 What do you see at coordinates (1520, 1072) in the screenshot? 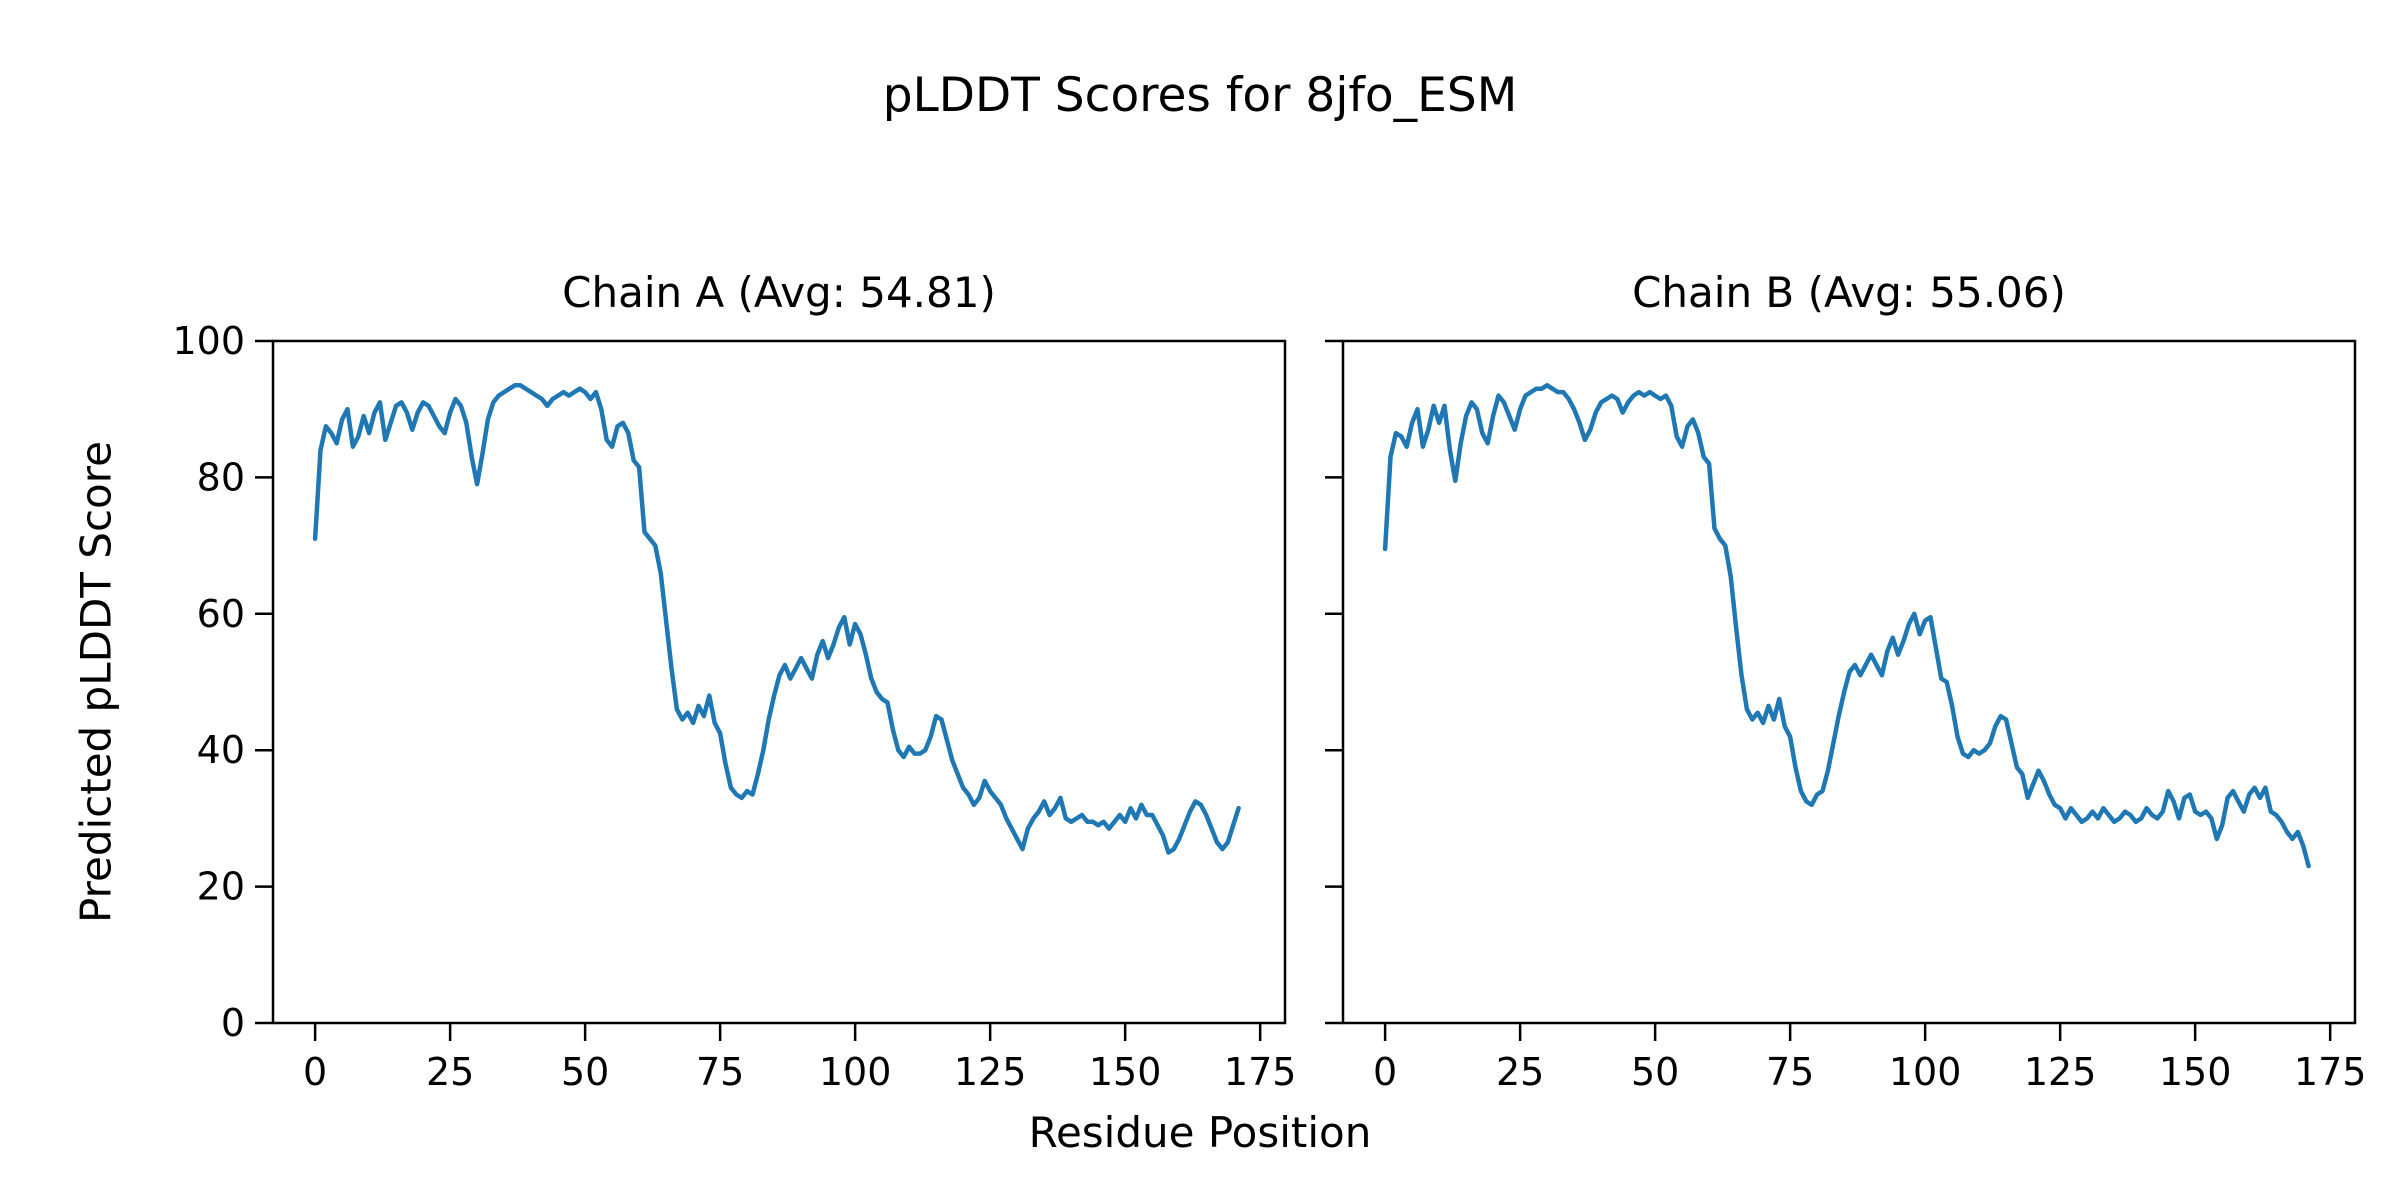
I see `x-tick-label-chain-b: 25` at bounding box center [1520, 1072].